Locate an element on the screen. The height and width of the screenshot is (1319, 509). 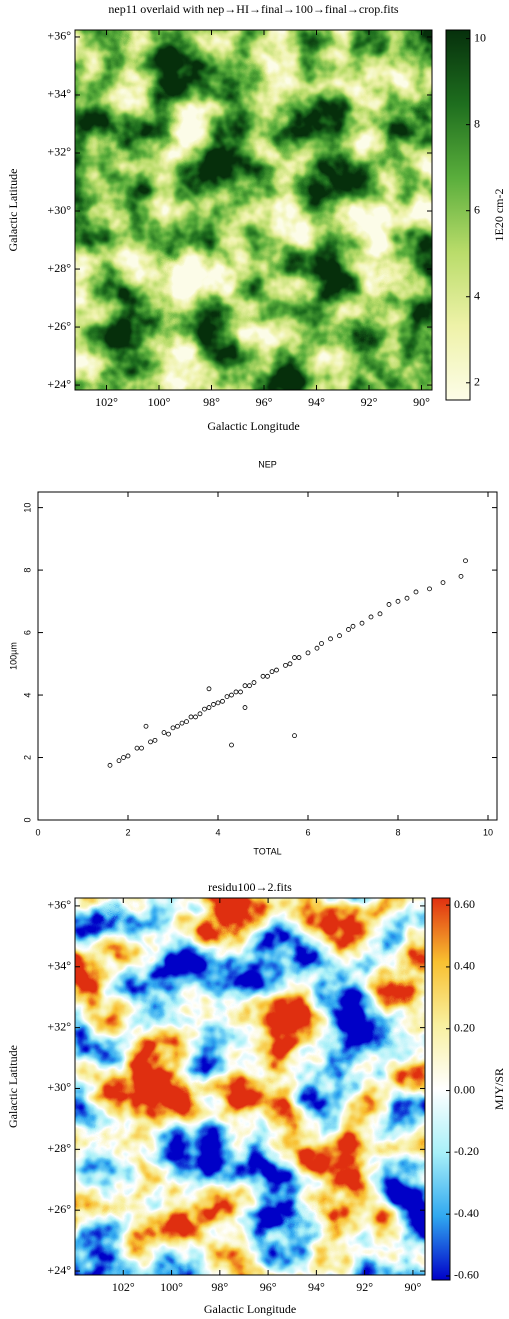
y-tick-label: +30° is located at coordinates (59, 210).